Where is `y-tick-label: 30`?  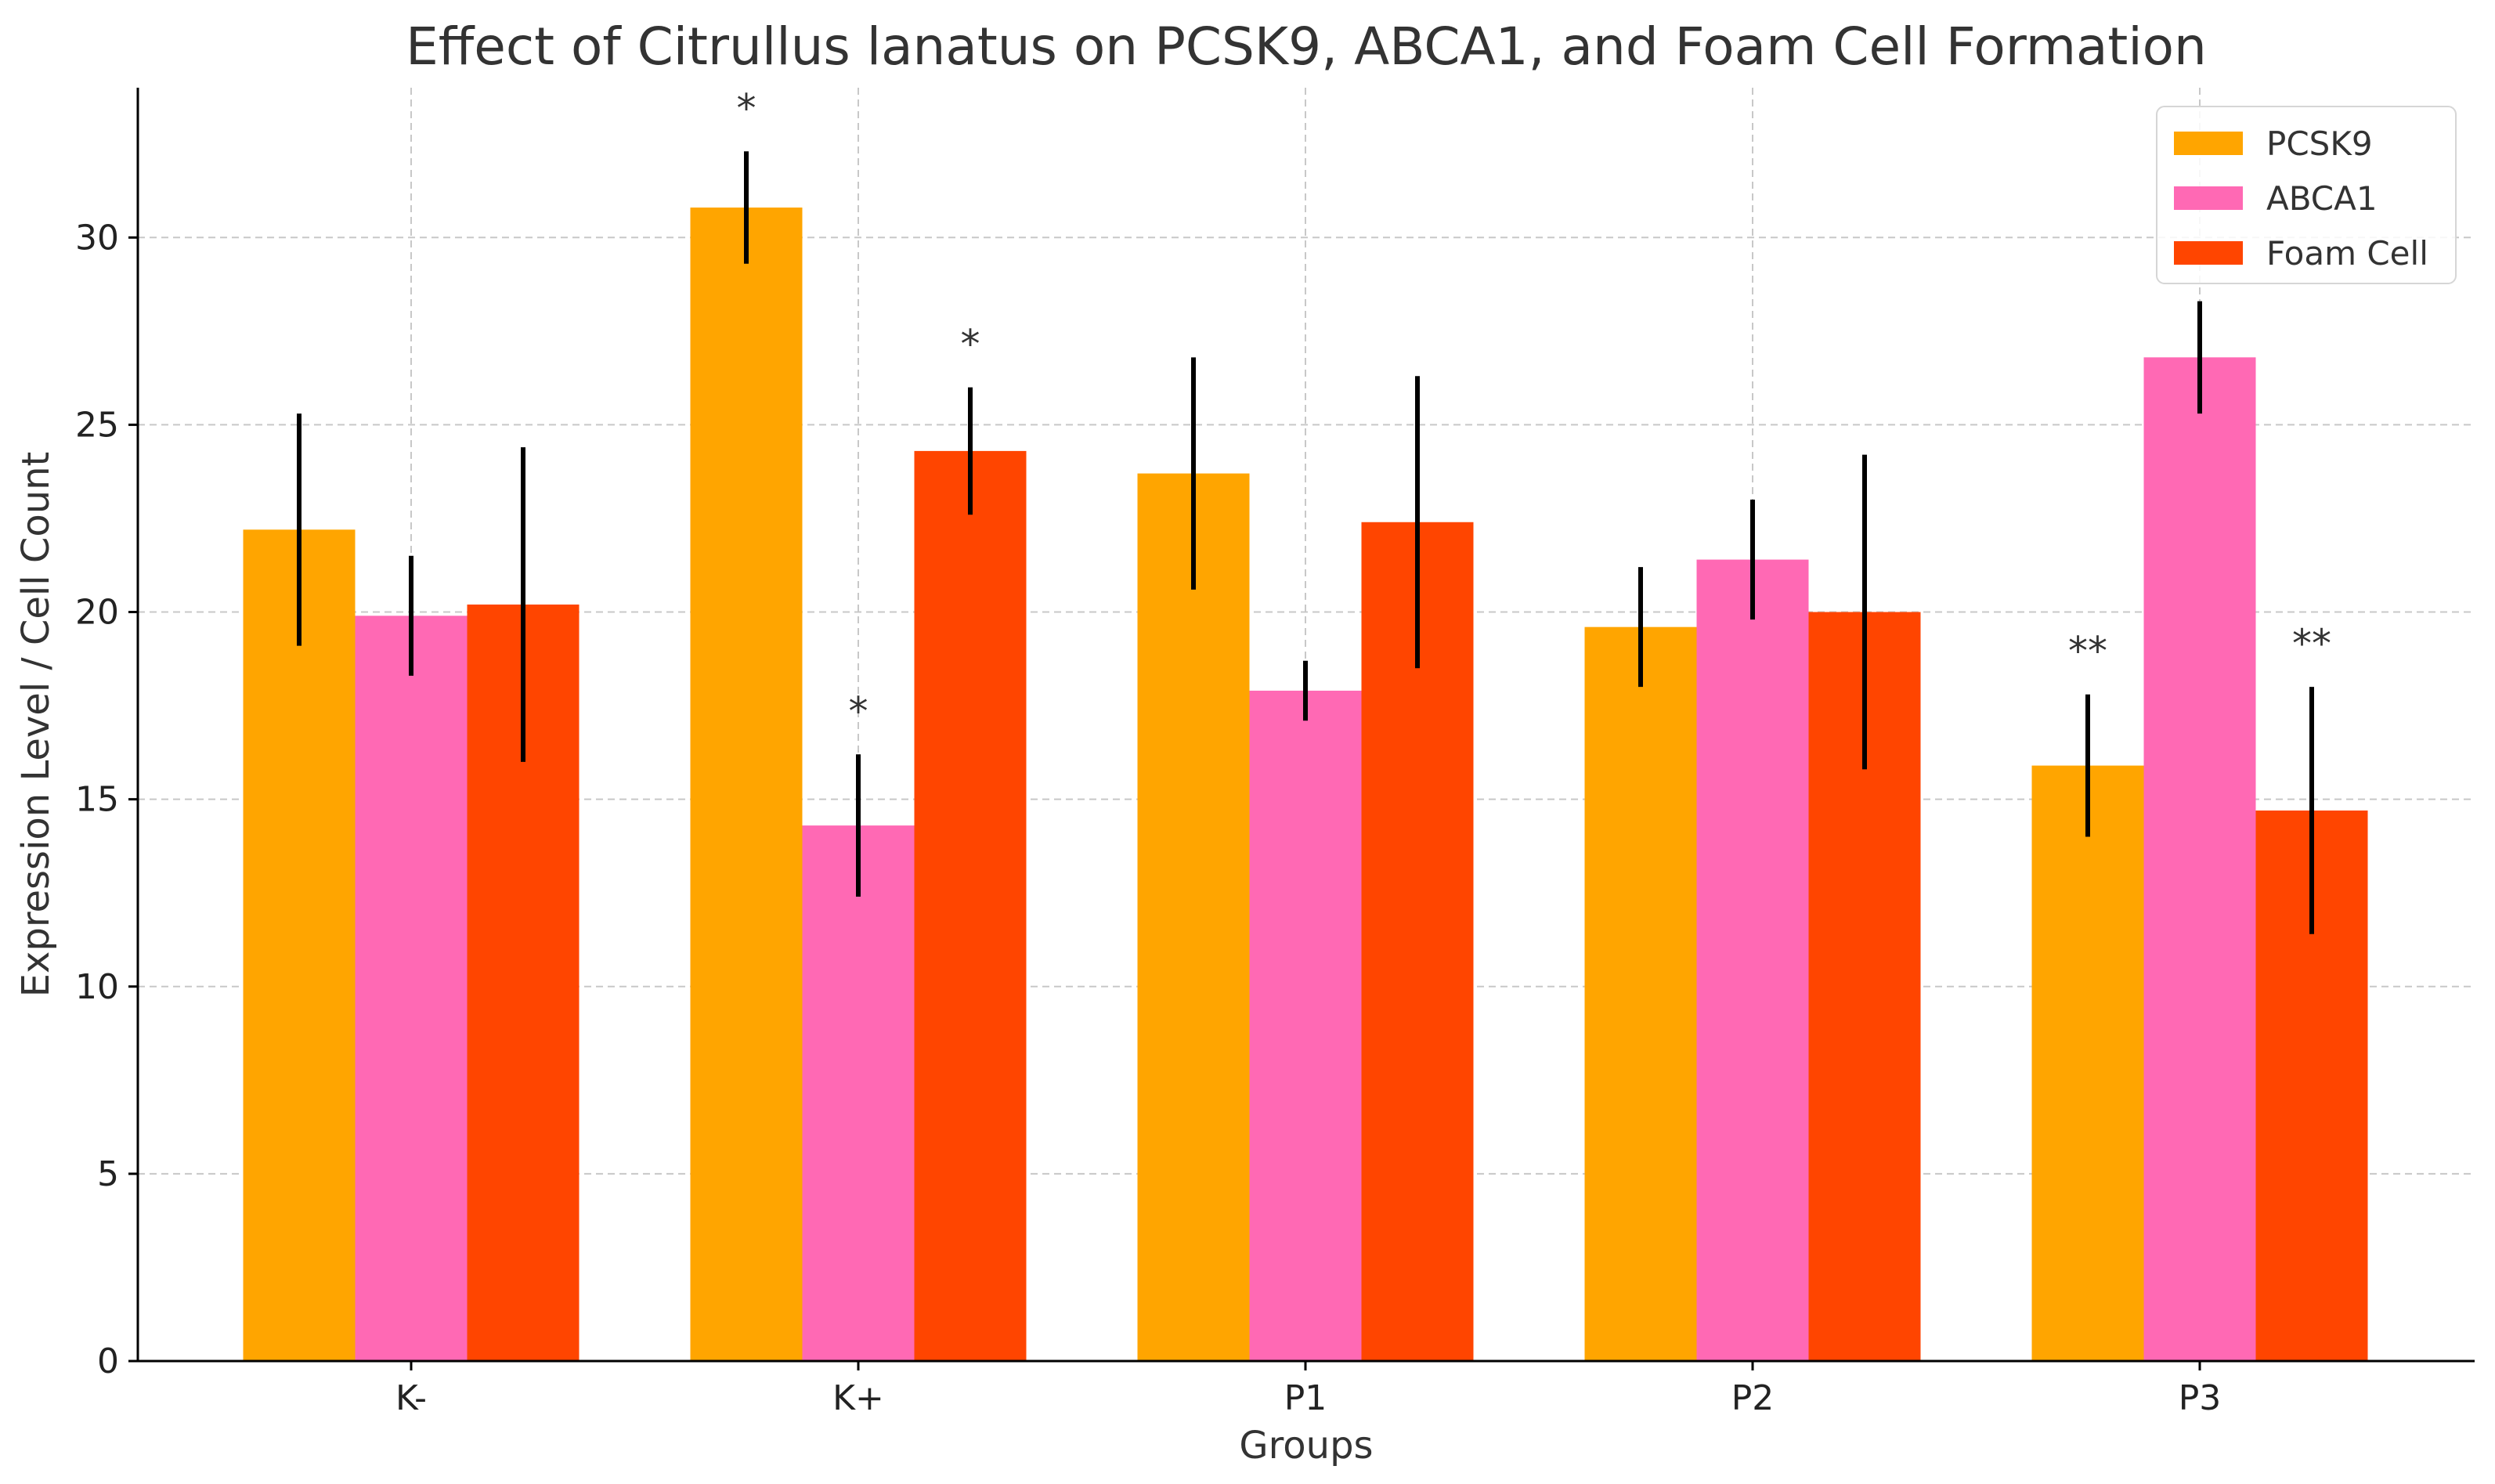 y-tick-label: 30 is located at coordinates (97, 238).